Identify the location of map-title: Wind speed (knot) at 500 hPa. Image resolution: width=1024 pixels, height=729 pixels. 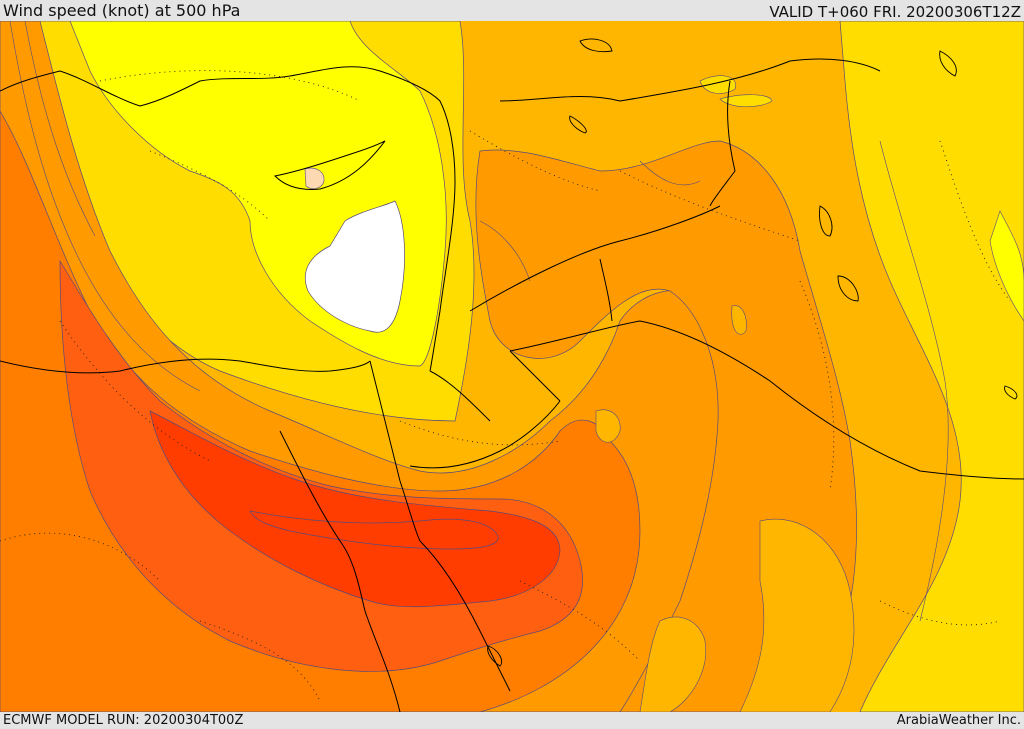
(122, 10).